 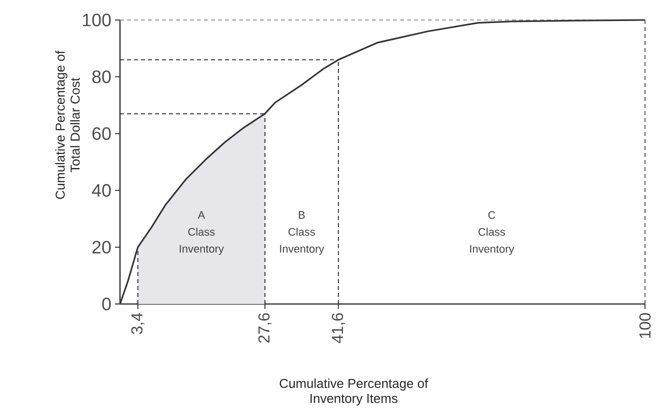 I want to click on annotation: C Class Inventory, so click(x=492, y=233).